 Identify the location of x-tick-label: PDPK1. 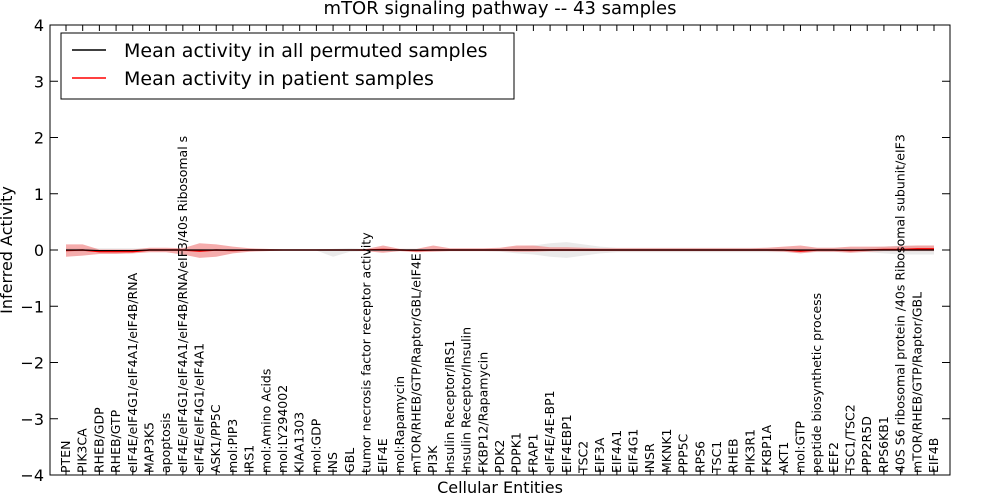
(516, 452).